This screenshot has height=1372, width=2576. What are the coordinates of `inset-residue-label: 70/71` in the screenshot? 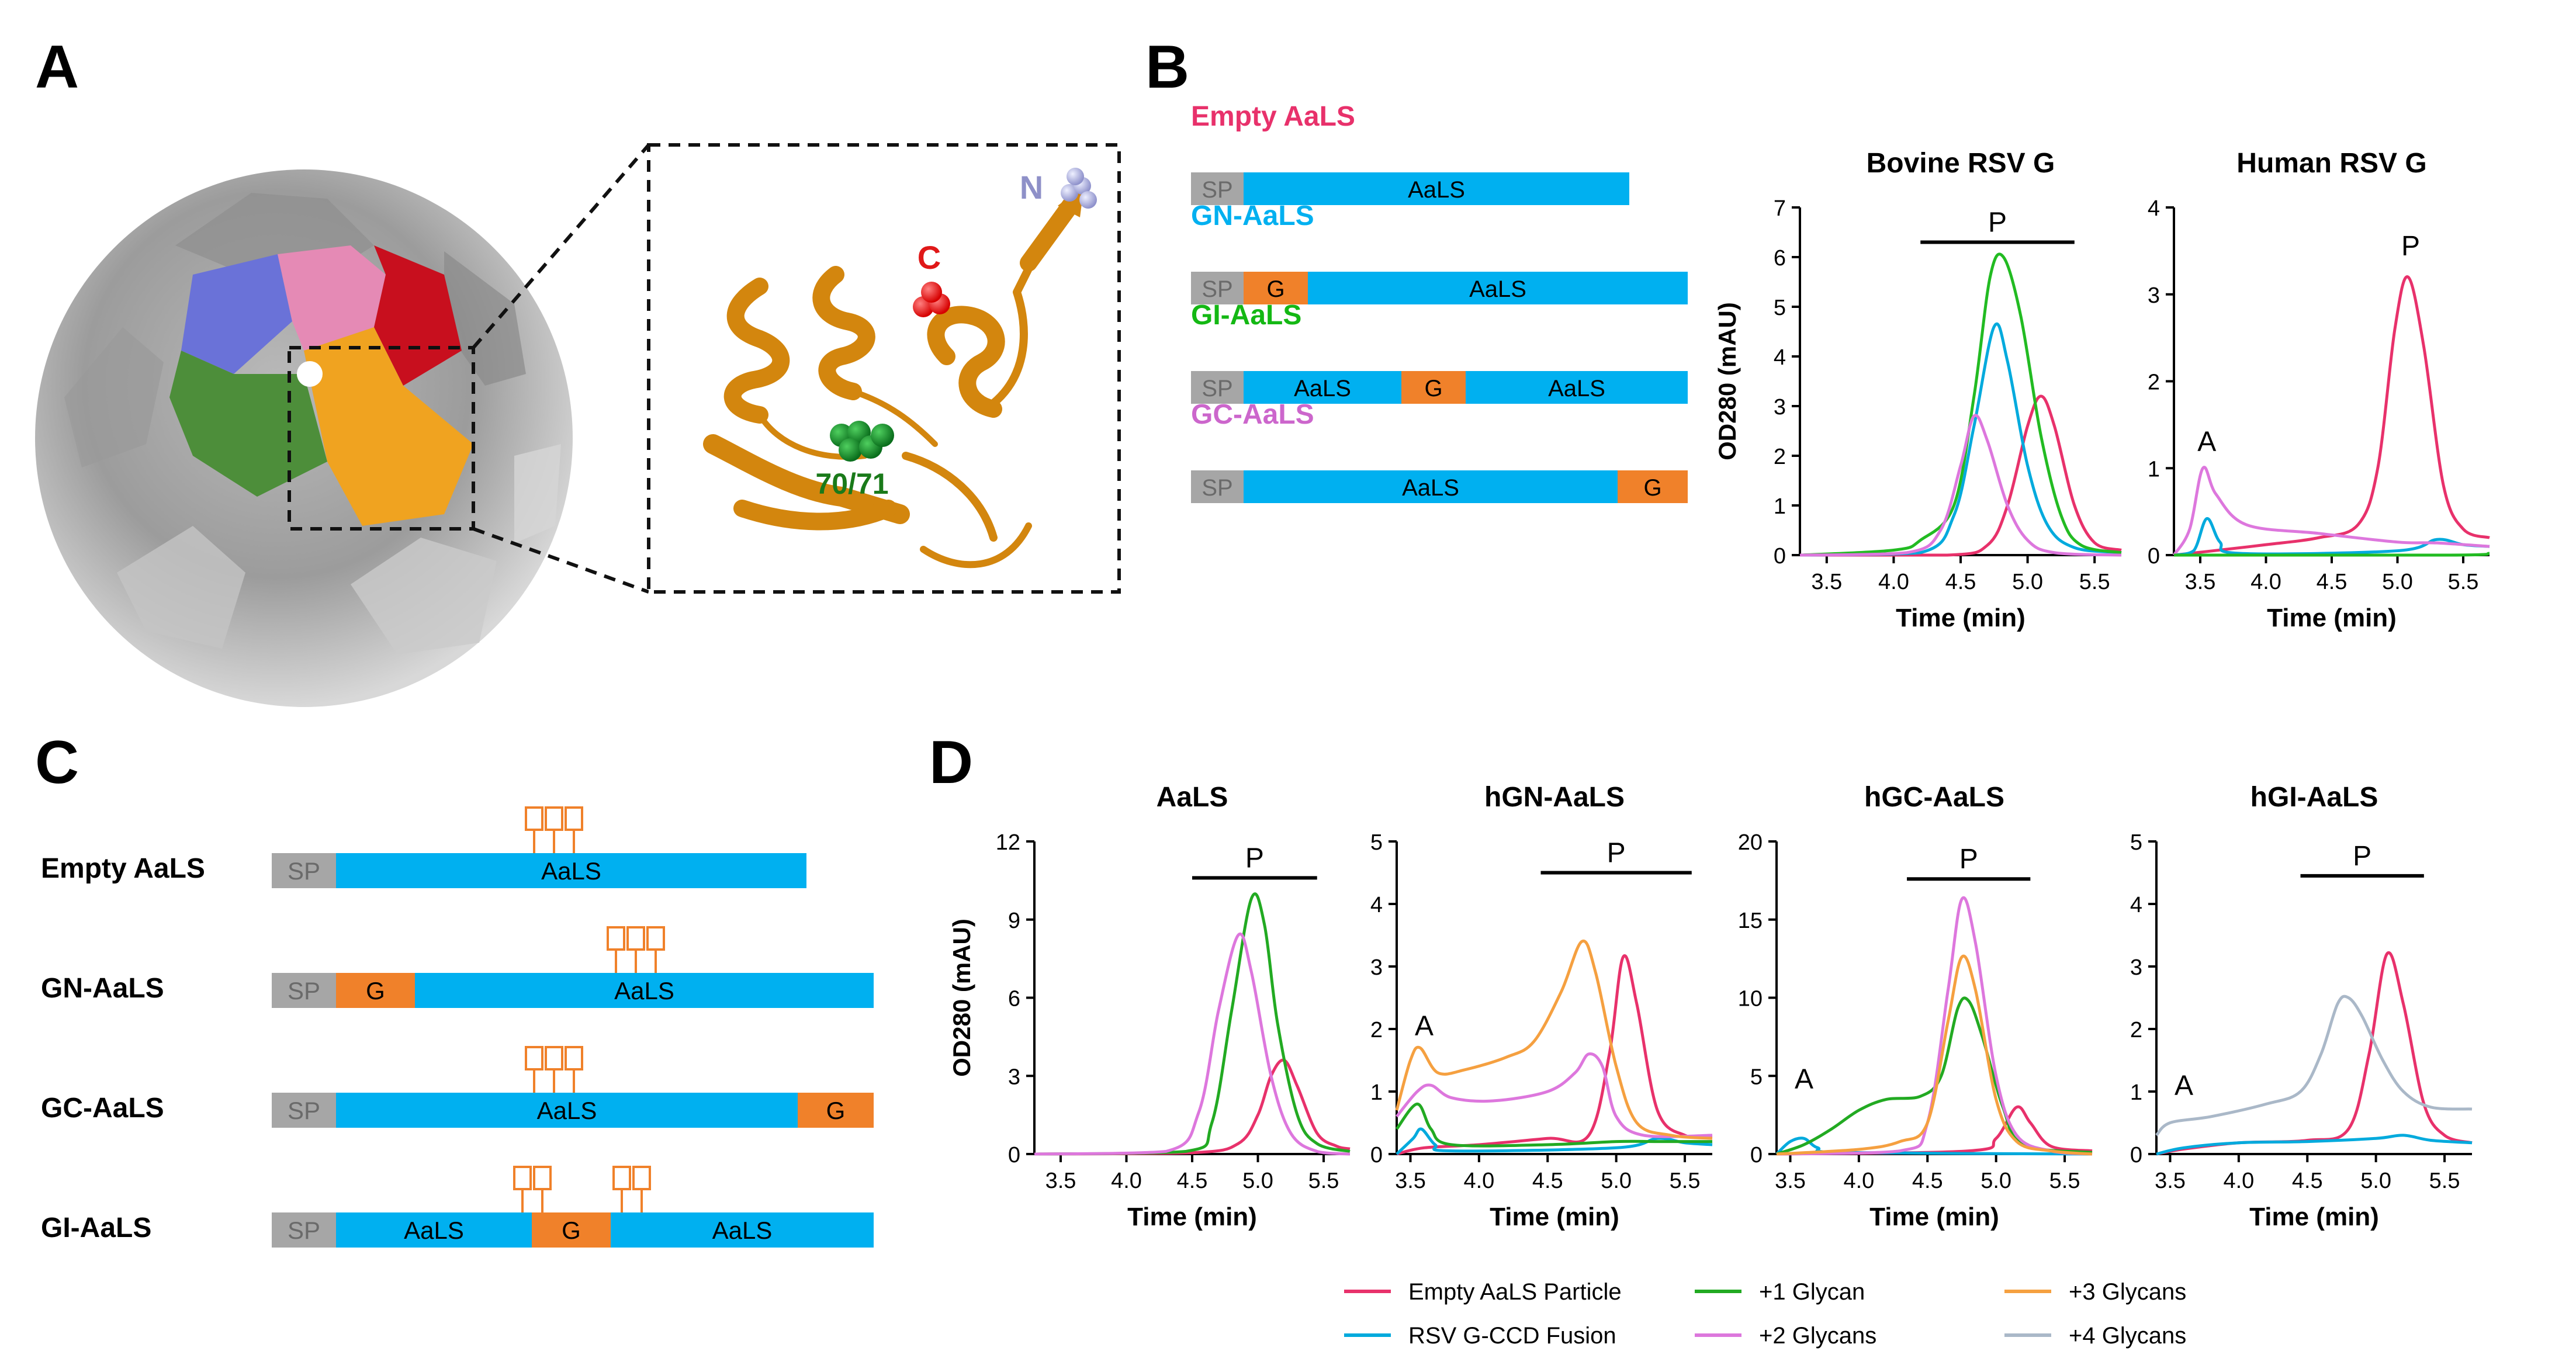 It's located at (852, 484).